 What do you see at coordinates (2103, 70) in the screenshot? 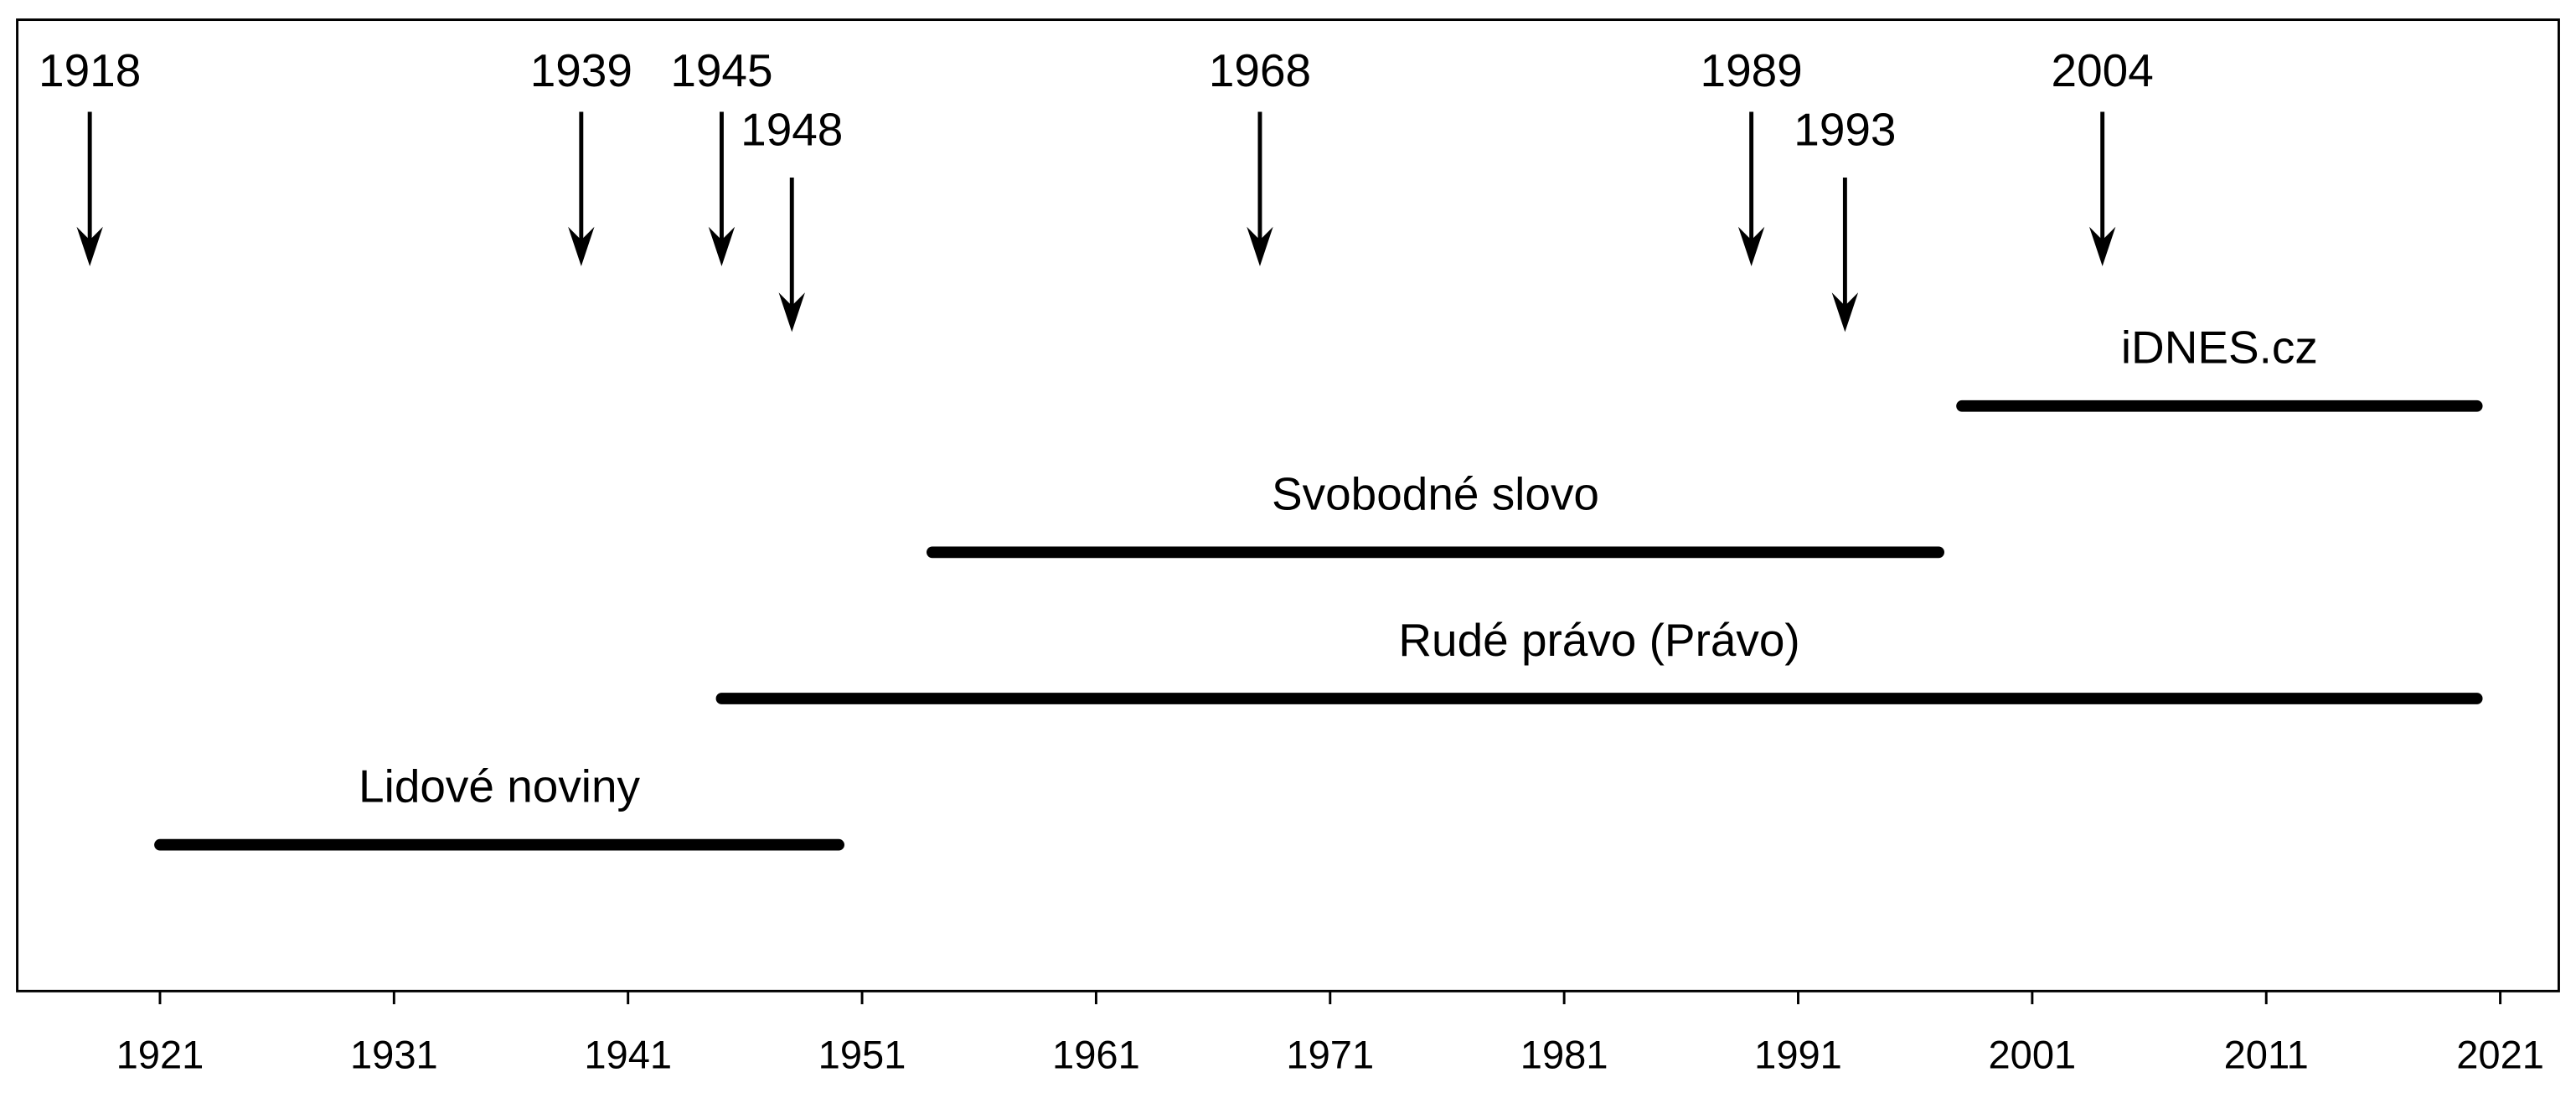
I see `event-label: 2004` at bounding box center [2103, 70].